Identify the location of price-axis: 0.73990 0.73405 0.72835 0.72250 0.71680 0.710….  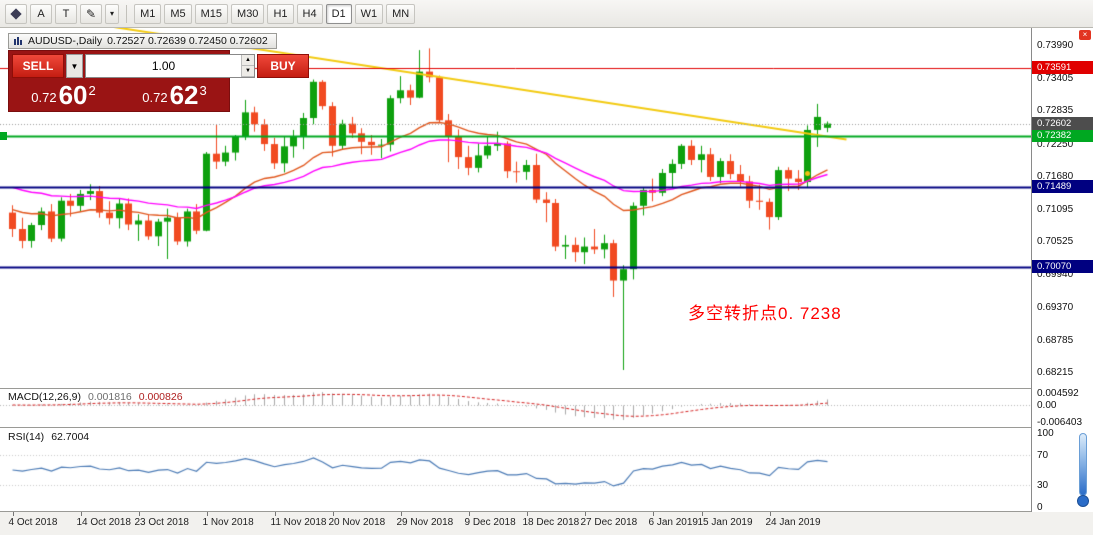
(1062, 270).